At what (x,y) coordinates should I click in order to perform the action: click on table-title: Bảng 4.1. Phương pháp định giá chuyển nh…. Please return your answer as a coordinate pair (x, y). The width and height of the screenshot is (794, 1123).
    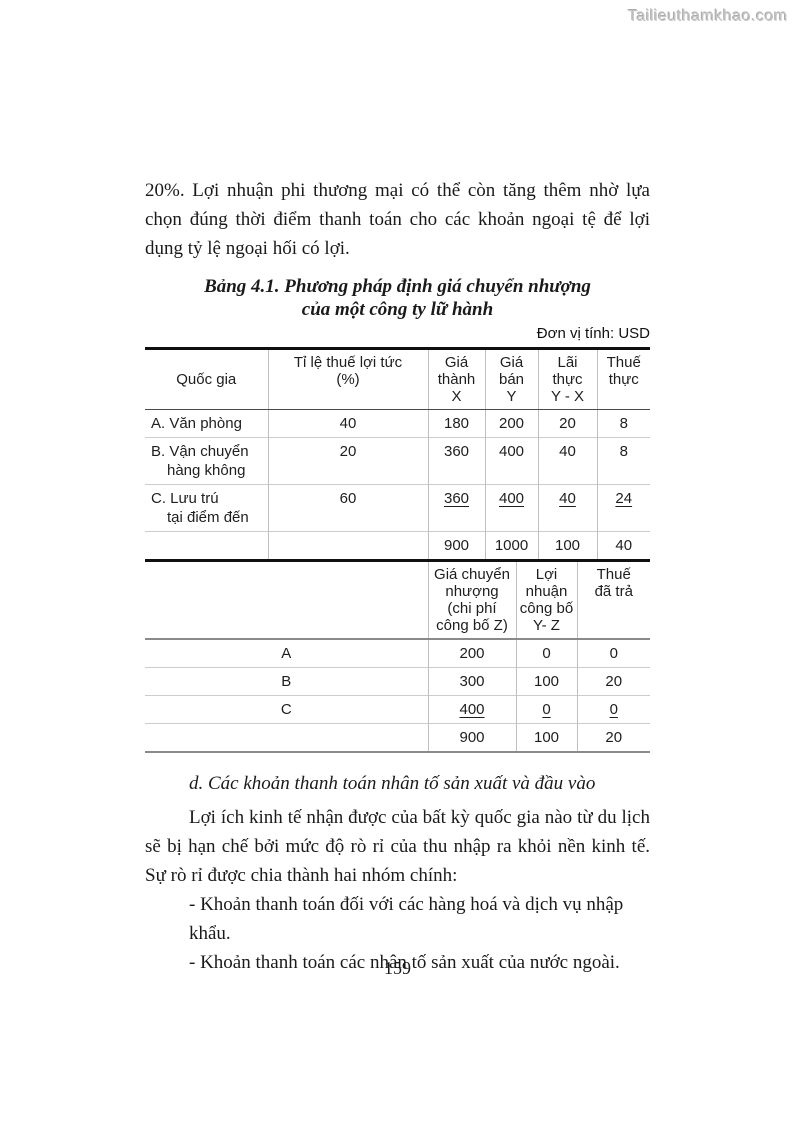
    Looking at the image, I should click on (397, 298).